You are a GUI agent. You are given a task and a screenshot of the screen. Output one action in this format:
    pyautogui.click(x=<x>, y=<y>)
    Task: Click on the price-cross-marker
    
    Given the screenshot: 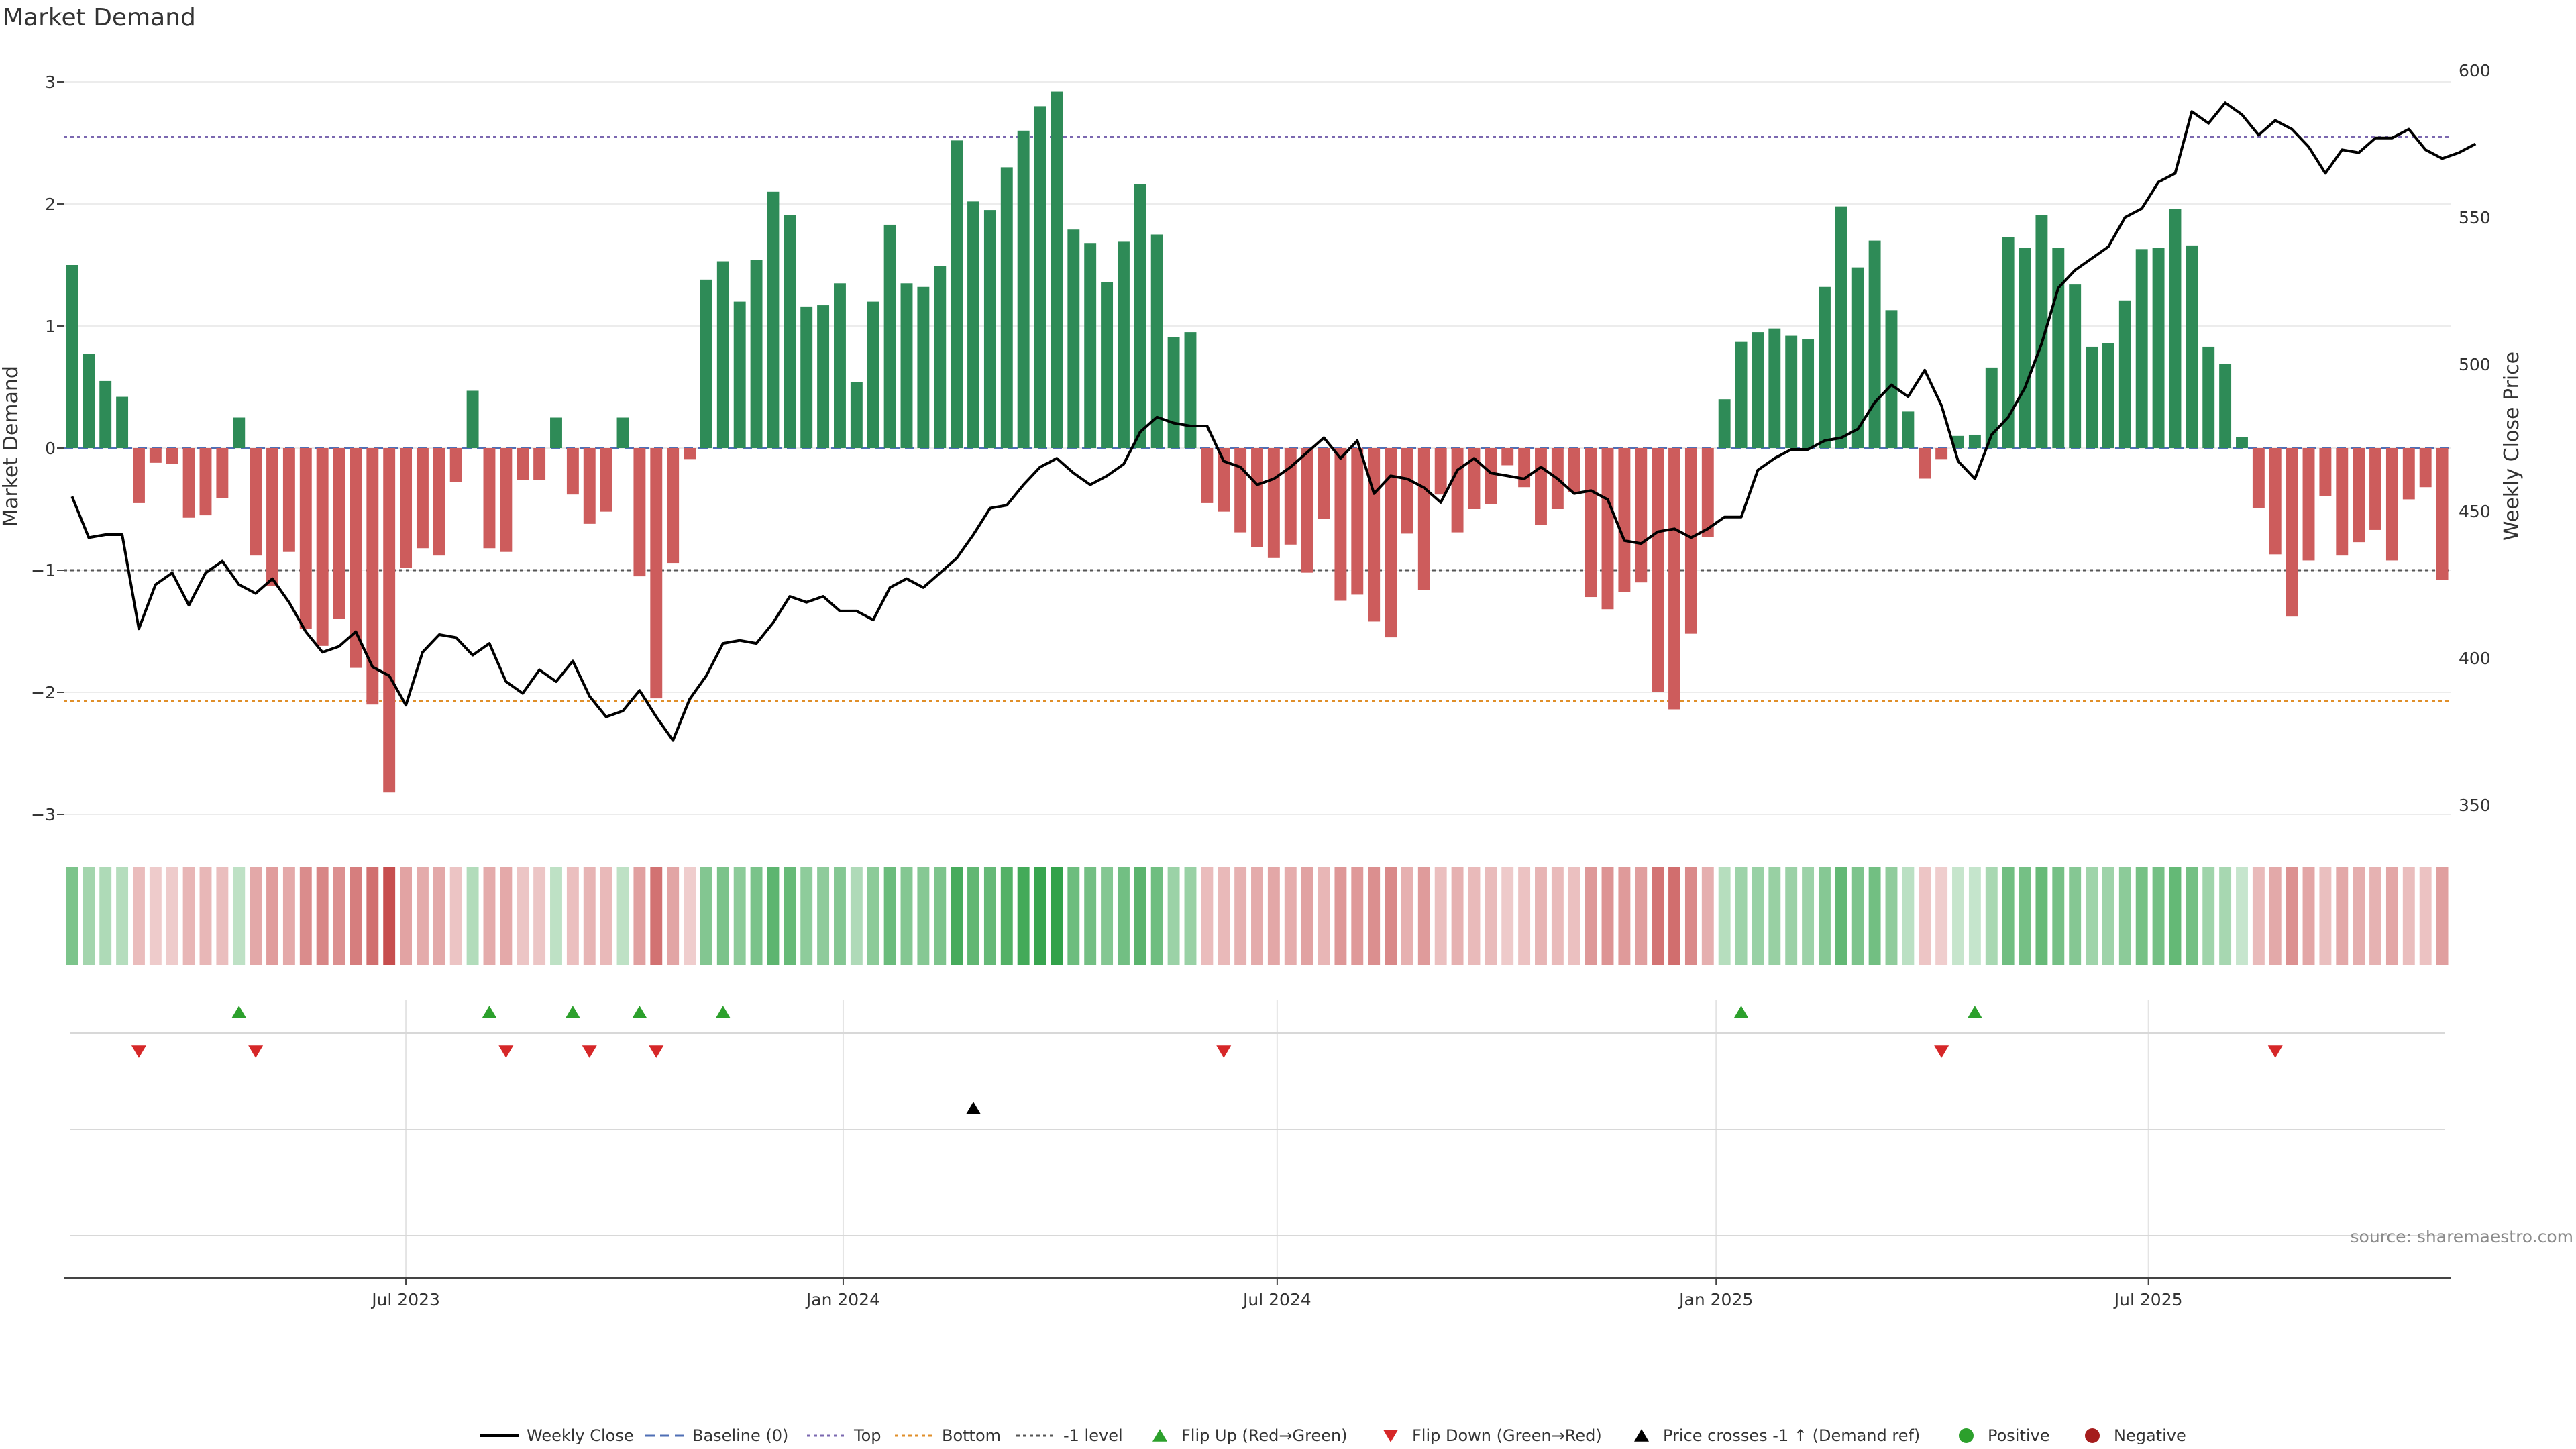 What is the action you would take?
    pyautogui.click(x=973, y=1108)
    